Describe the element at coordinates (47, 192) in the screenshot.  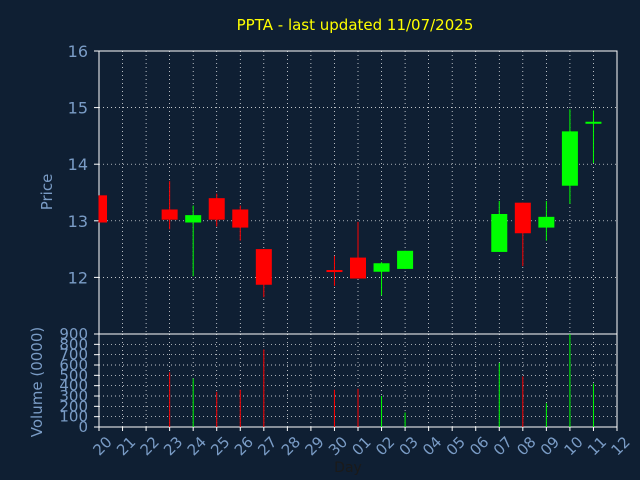
I see `price-axis-label: Price` at that location.